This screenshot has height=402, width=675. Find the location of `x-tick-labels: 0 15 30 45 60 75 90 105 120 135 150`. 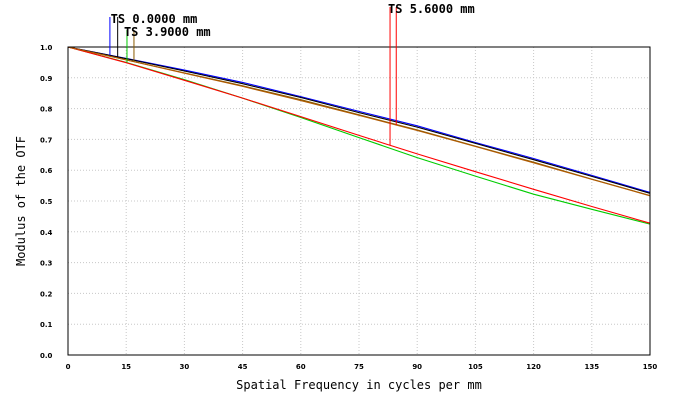

x-tick-labels: 0 15 30 45 60 75 90 105 120 135 150 is located at coordinates (362, 367).